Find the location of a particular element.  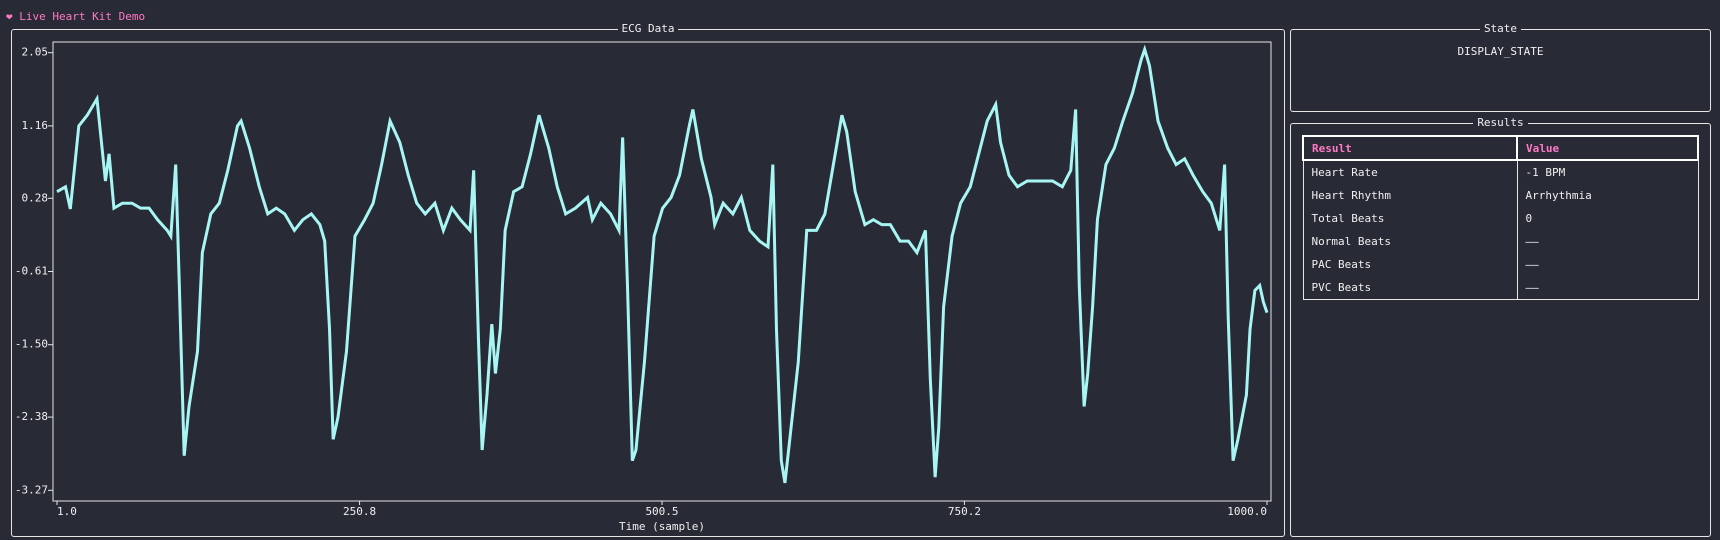

cell: -1 BPM is located at coordinates (1607, 172).